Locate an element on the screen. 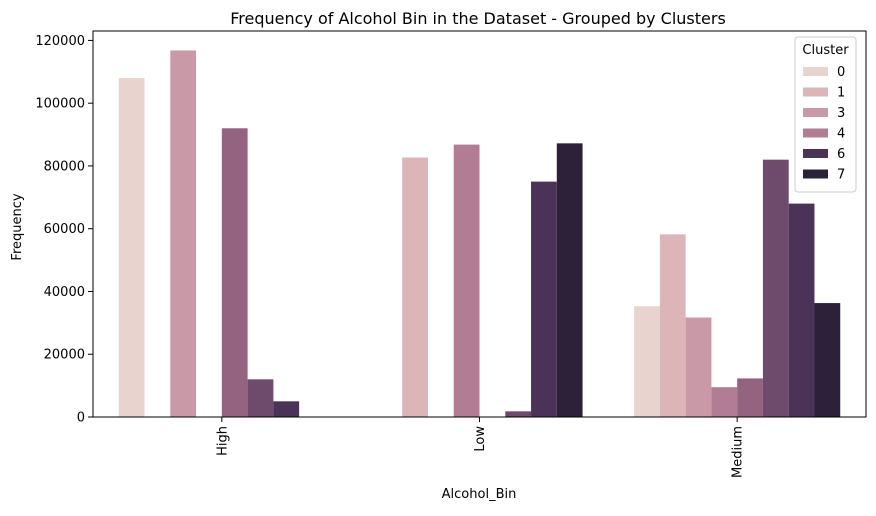 The height and width of the screenshot is (516, 876). legend-label: 3 is located at coordinates (841, 113).